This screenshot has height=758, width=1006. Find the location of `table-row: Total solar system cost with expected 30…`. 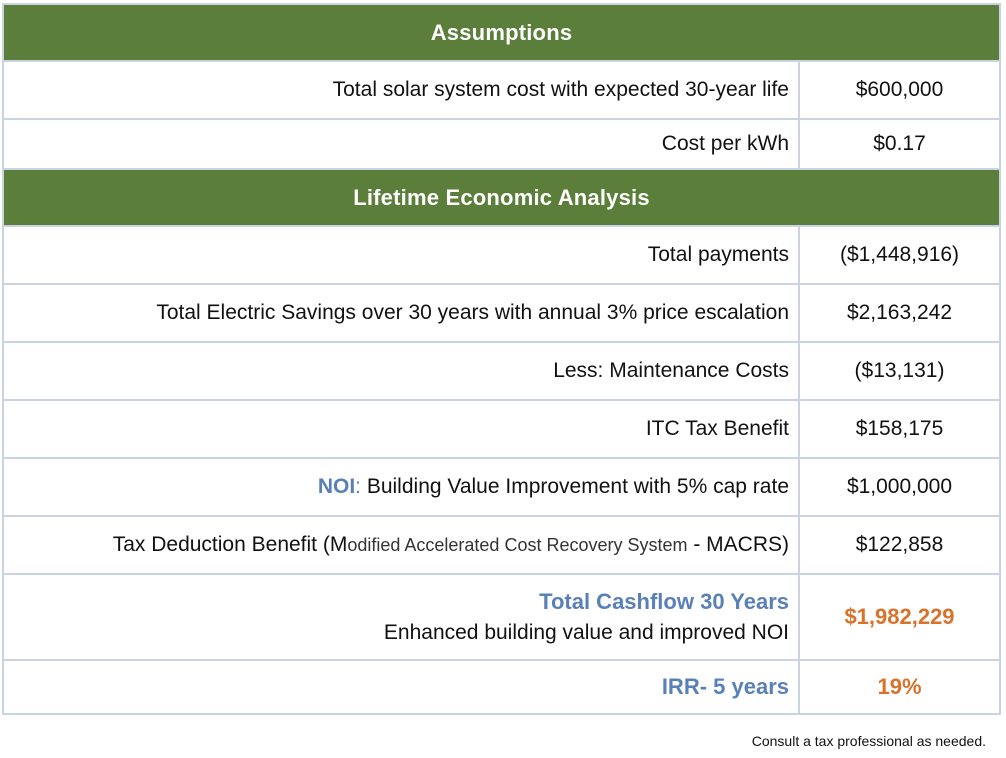

table-row: Total solar system cost with expected 30… is located at coordinates (501, 89).